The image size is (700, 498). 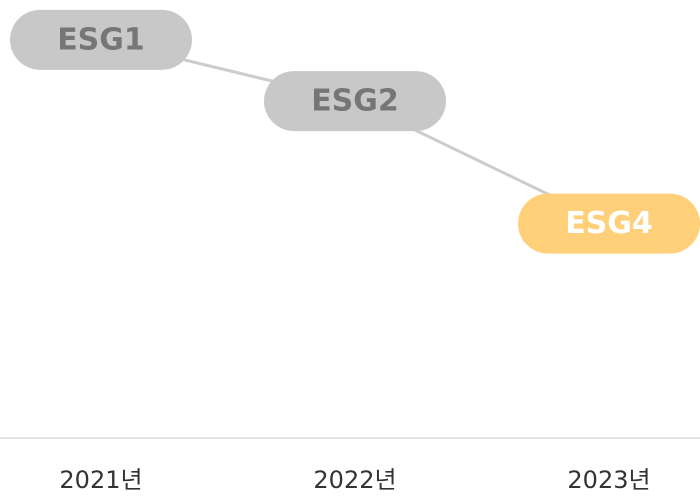 I want to click on grade-label: ESG1, so click(x=101, y=39).